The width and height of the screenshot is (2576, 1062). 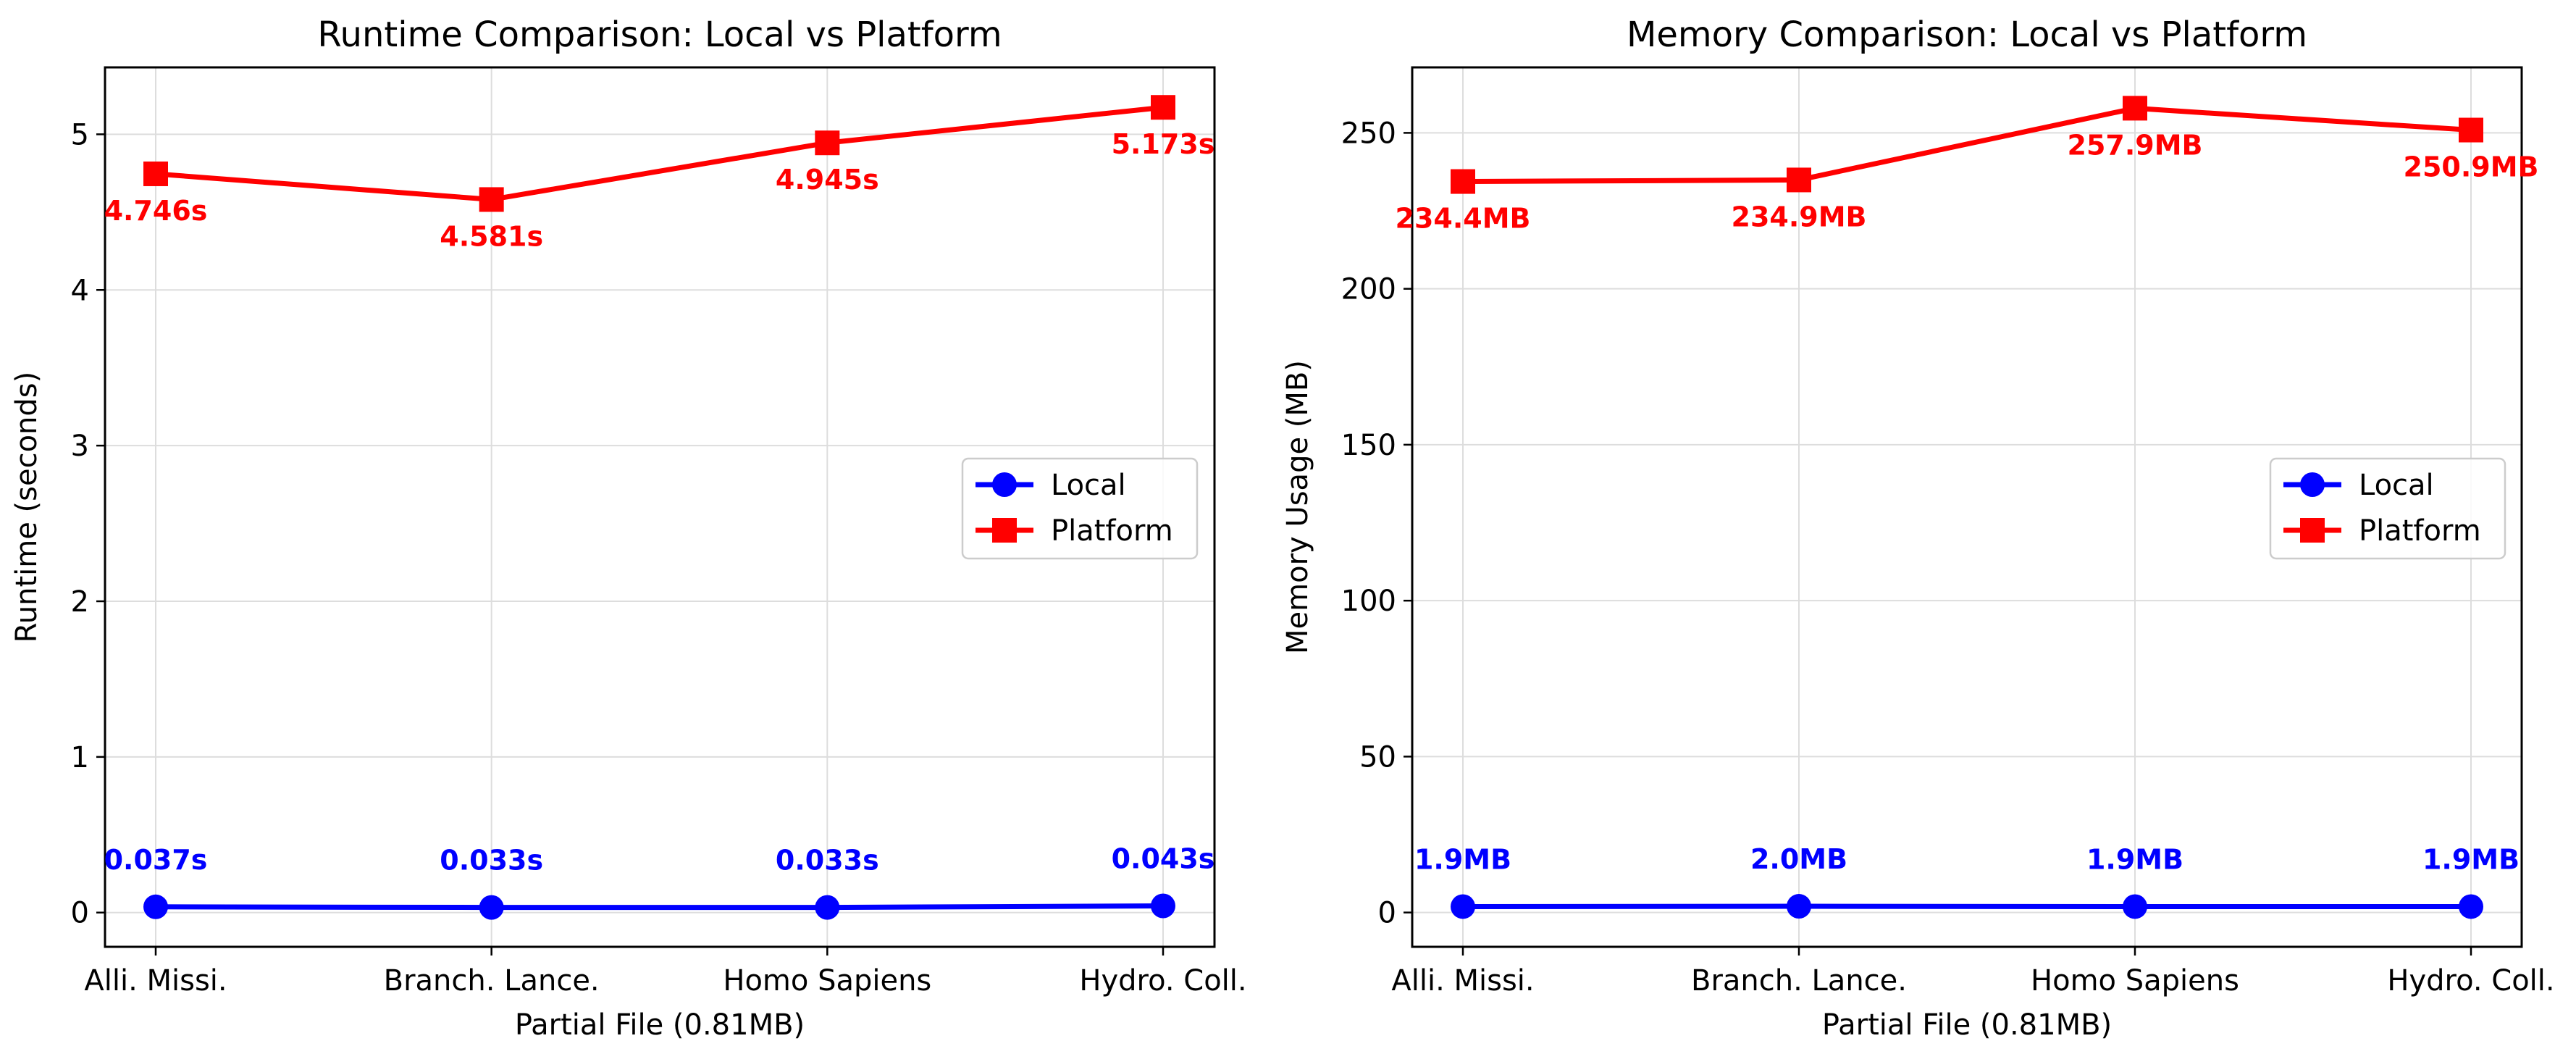 I want to click on data-label-local: 0.043s, so click(x=1163, y=858).